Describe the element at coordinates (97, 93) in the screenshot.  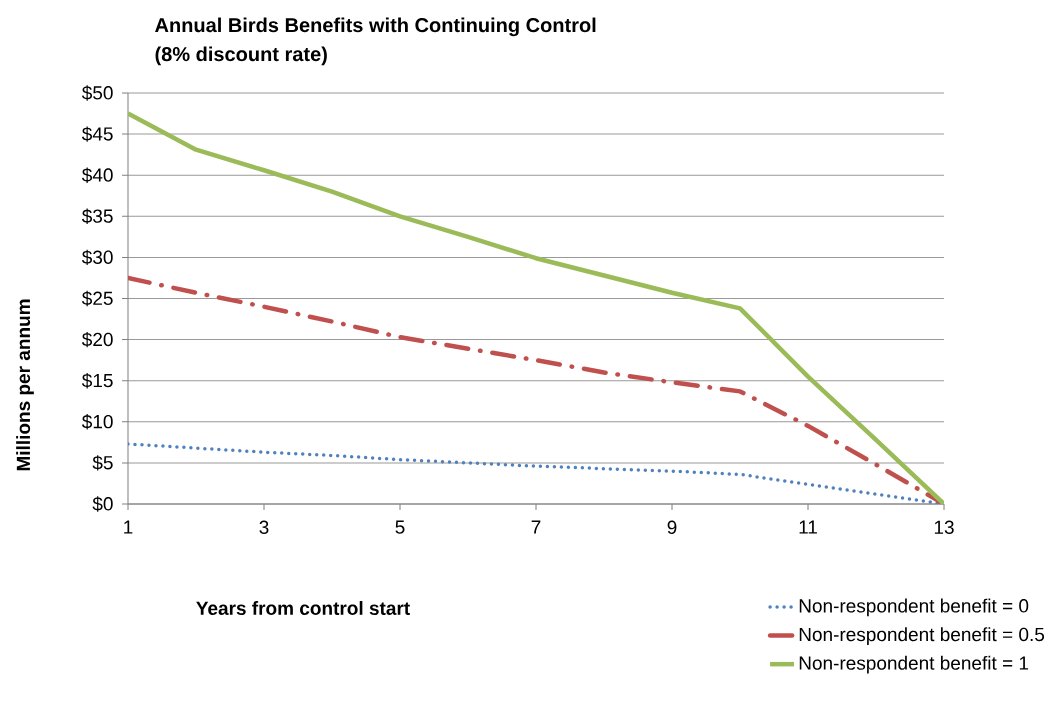
I see `y-tick-label: $50` at that location.